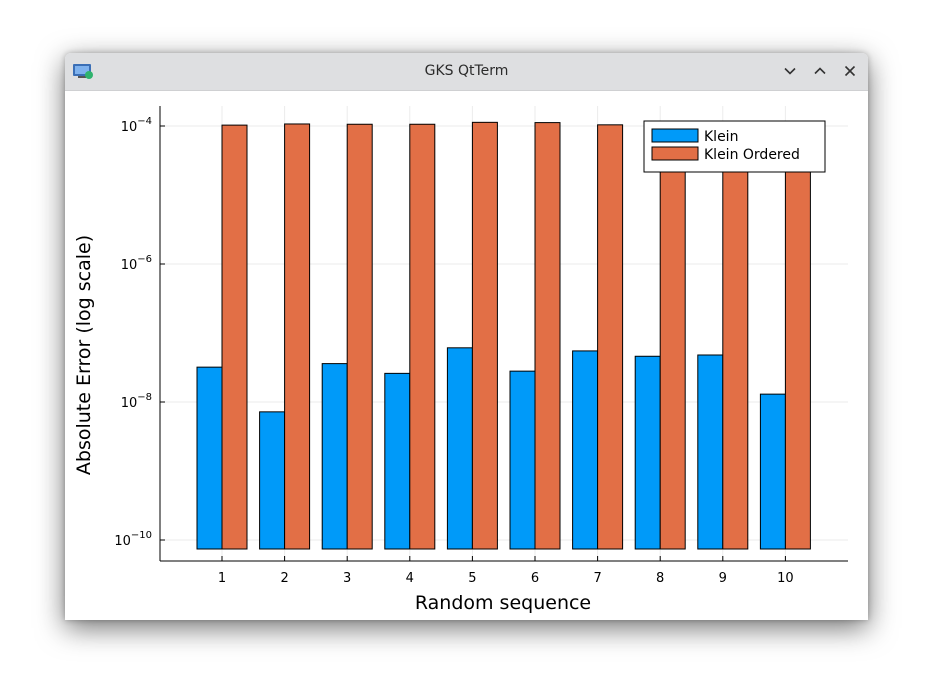 This screenshot has height=697, width=933. I want to click on legend-label: Klein, so click(721, 137).